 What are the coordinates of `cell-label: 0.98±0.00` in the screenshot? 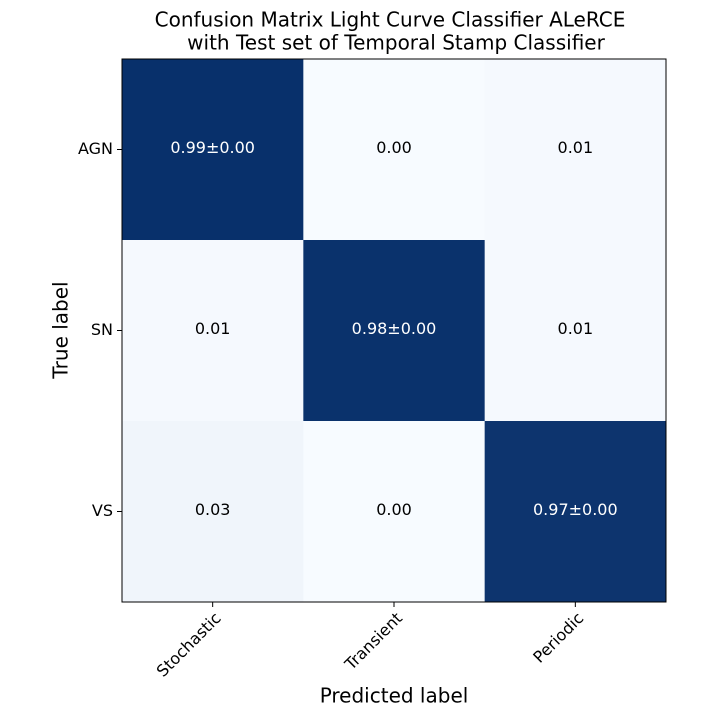 It's located at (394, 328).